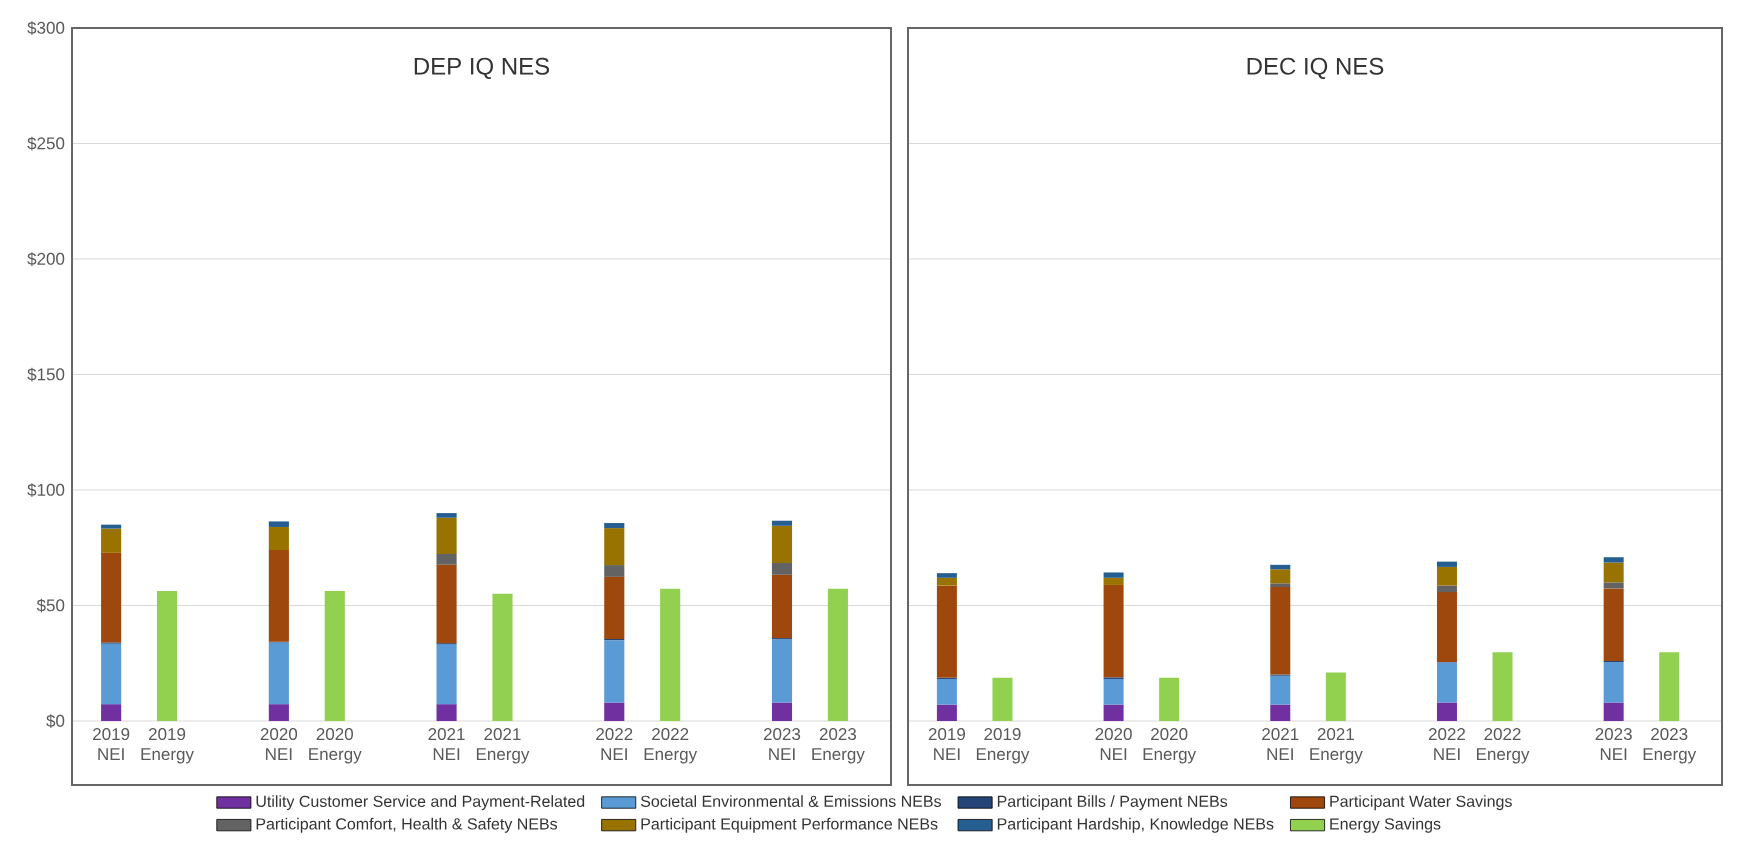  I want to click on y-tick-label: $250, so click(46, 143).